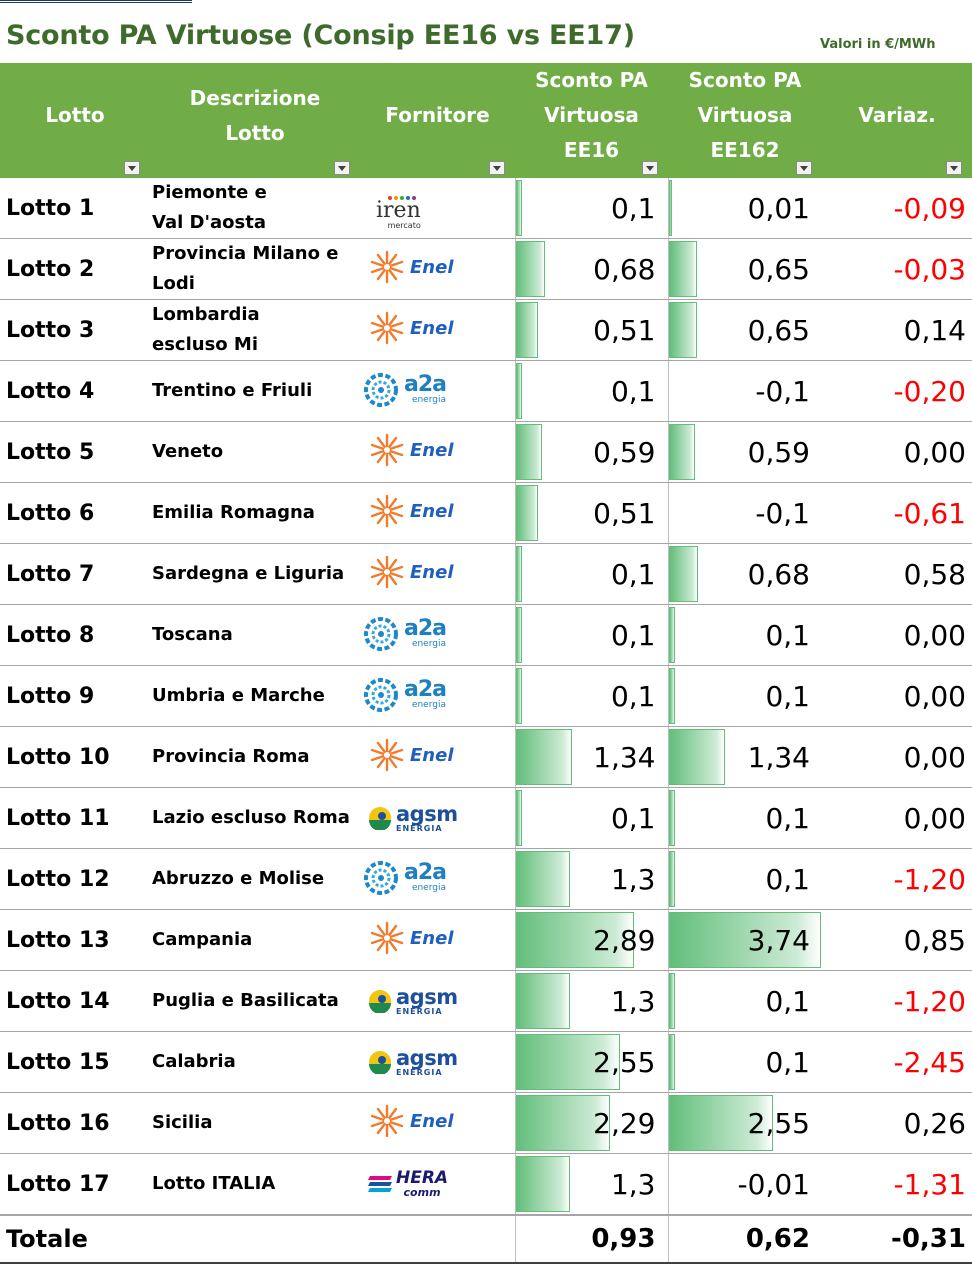  What do you see at coordinates (75, 120) in the screenshot?
I see `header-lotto: Lotto` at bounding box center [75, 120].